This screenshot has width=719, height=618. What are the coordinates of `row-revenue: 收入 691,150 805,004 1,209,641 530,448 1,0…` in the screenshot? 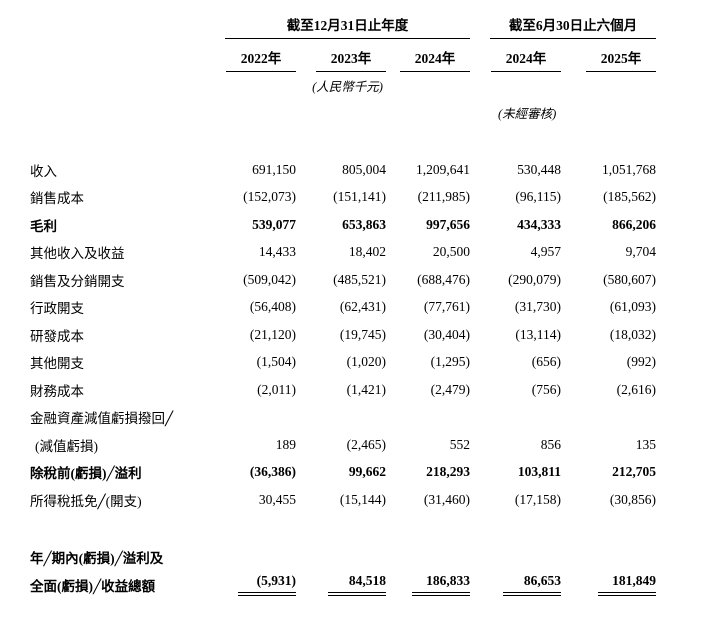 It's located at (343, 170).